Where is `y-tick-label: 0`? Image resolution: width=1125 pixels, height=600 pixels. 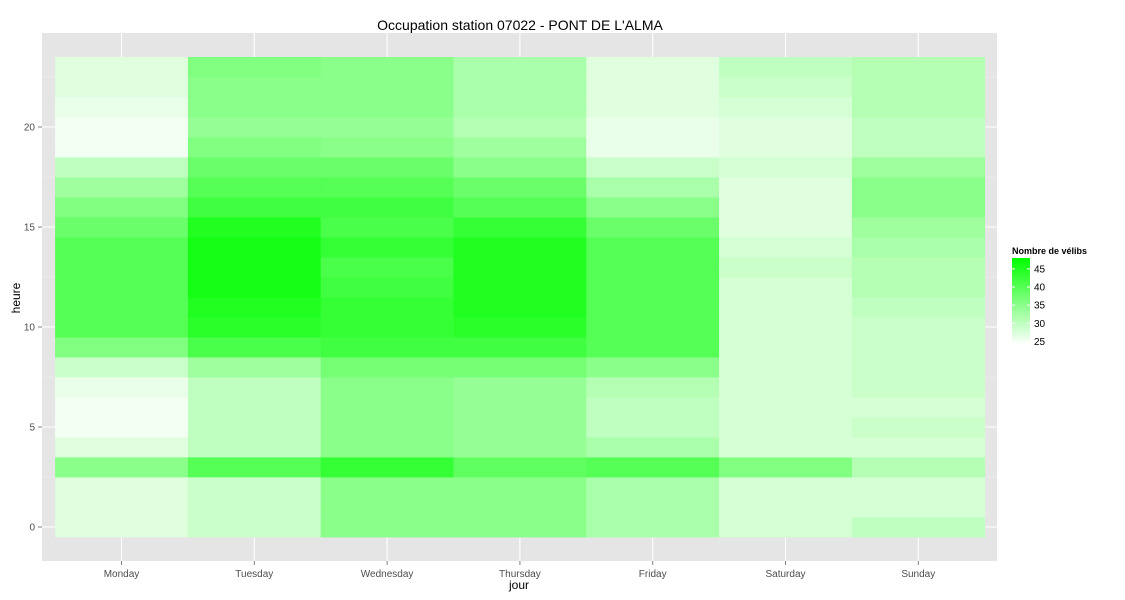
y-tick-label: 0 is located at coordinates (32, 528).